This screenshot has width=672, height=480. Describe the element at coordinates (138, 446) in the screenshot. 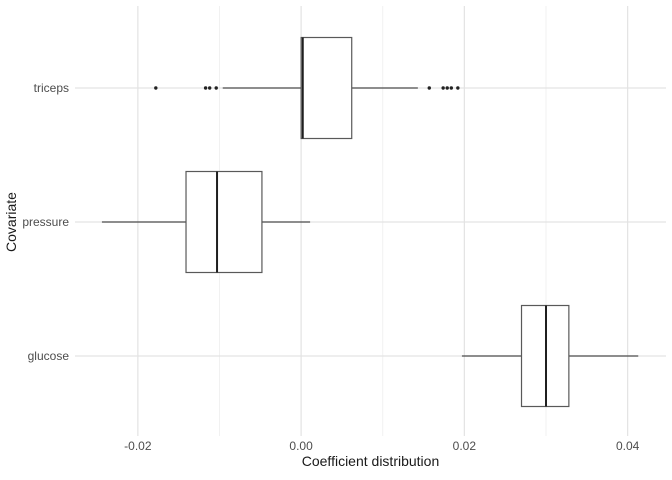

I see `x-tick-label: -0.02` at that location.